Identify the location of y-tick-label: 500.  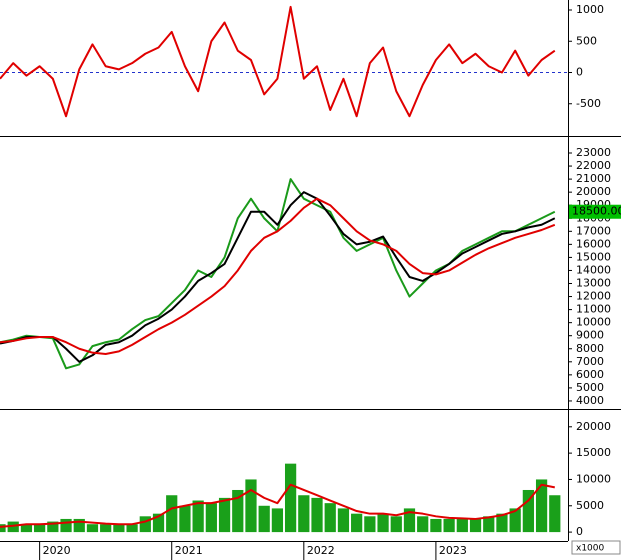
(586, 40).